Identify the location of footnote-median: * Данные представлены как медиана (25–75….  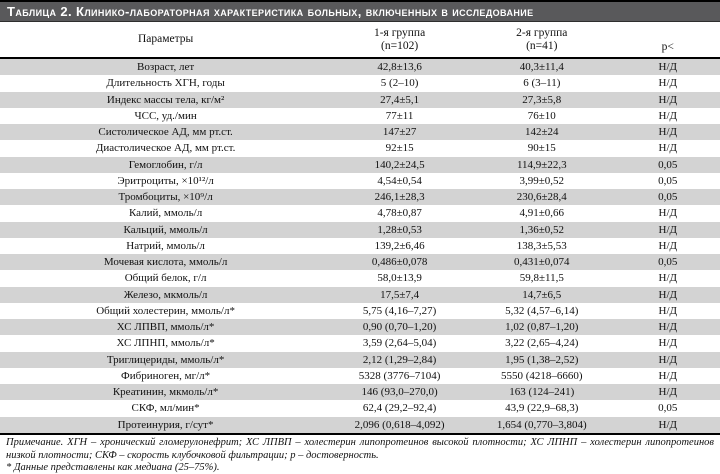
(113, 468).